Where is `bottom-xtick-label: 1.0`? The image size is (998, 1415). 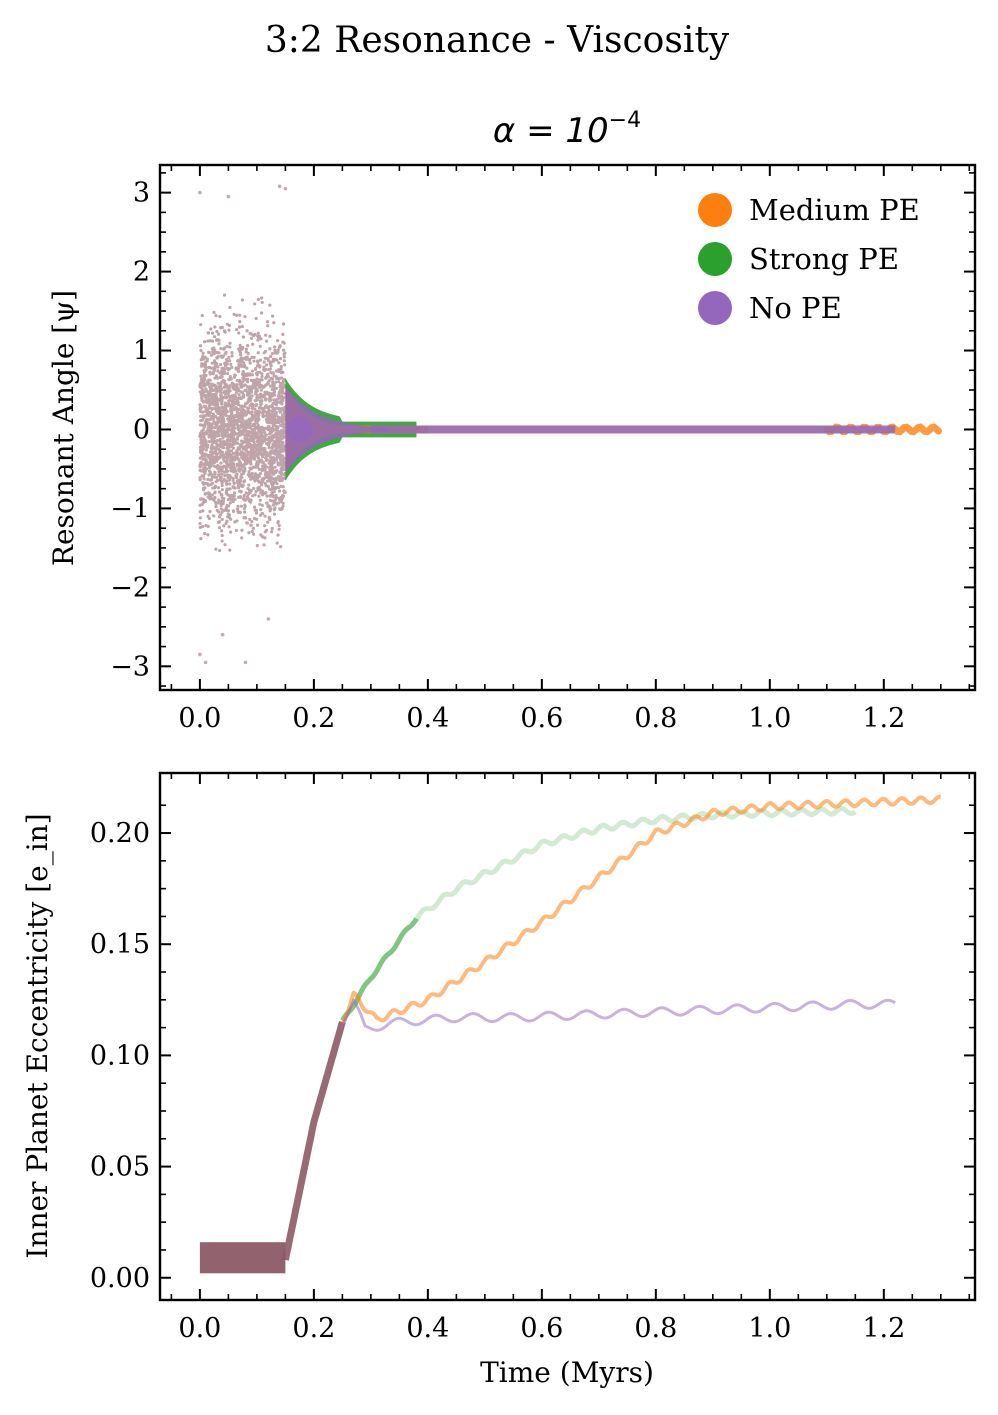 bottom-xtick-label: 1.0 is located at coordinates (769, 1328).